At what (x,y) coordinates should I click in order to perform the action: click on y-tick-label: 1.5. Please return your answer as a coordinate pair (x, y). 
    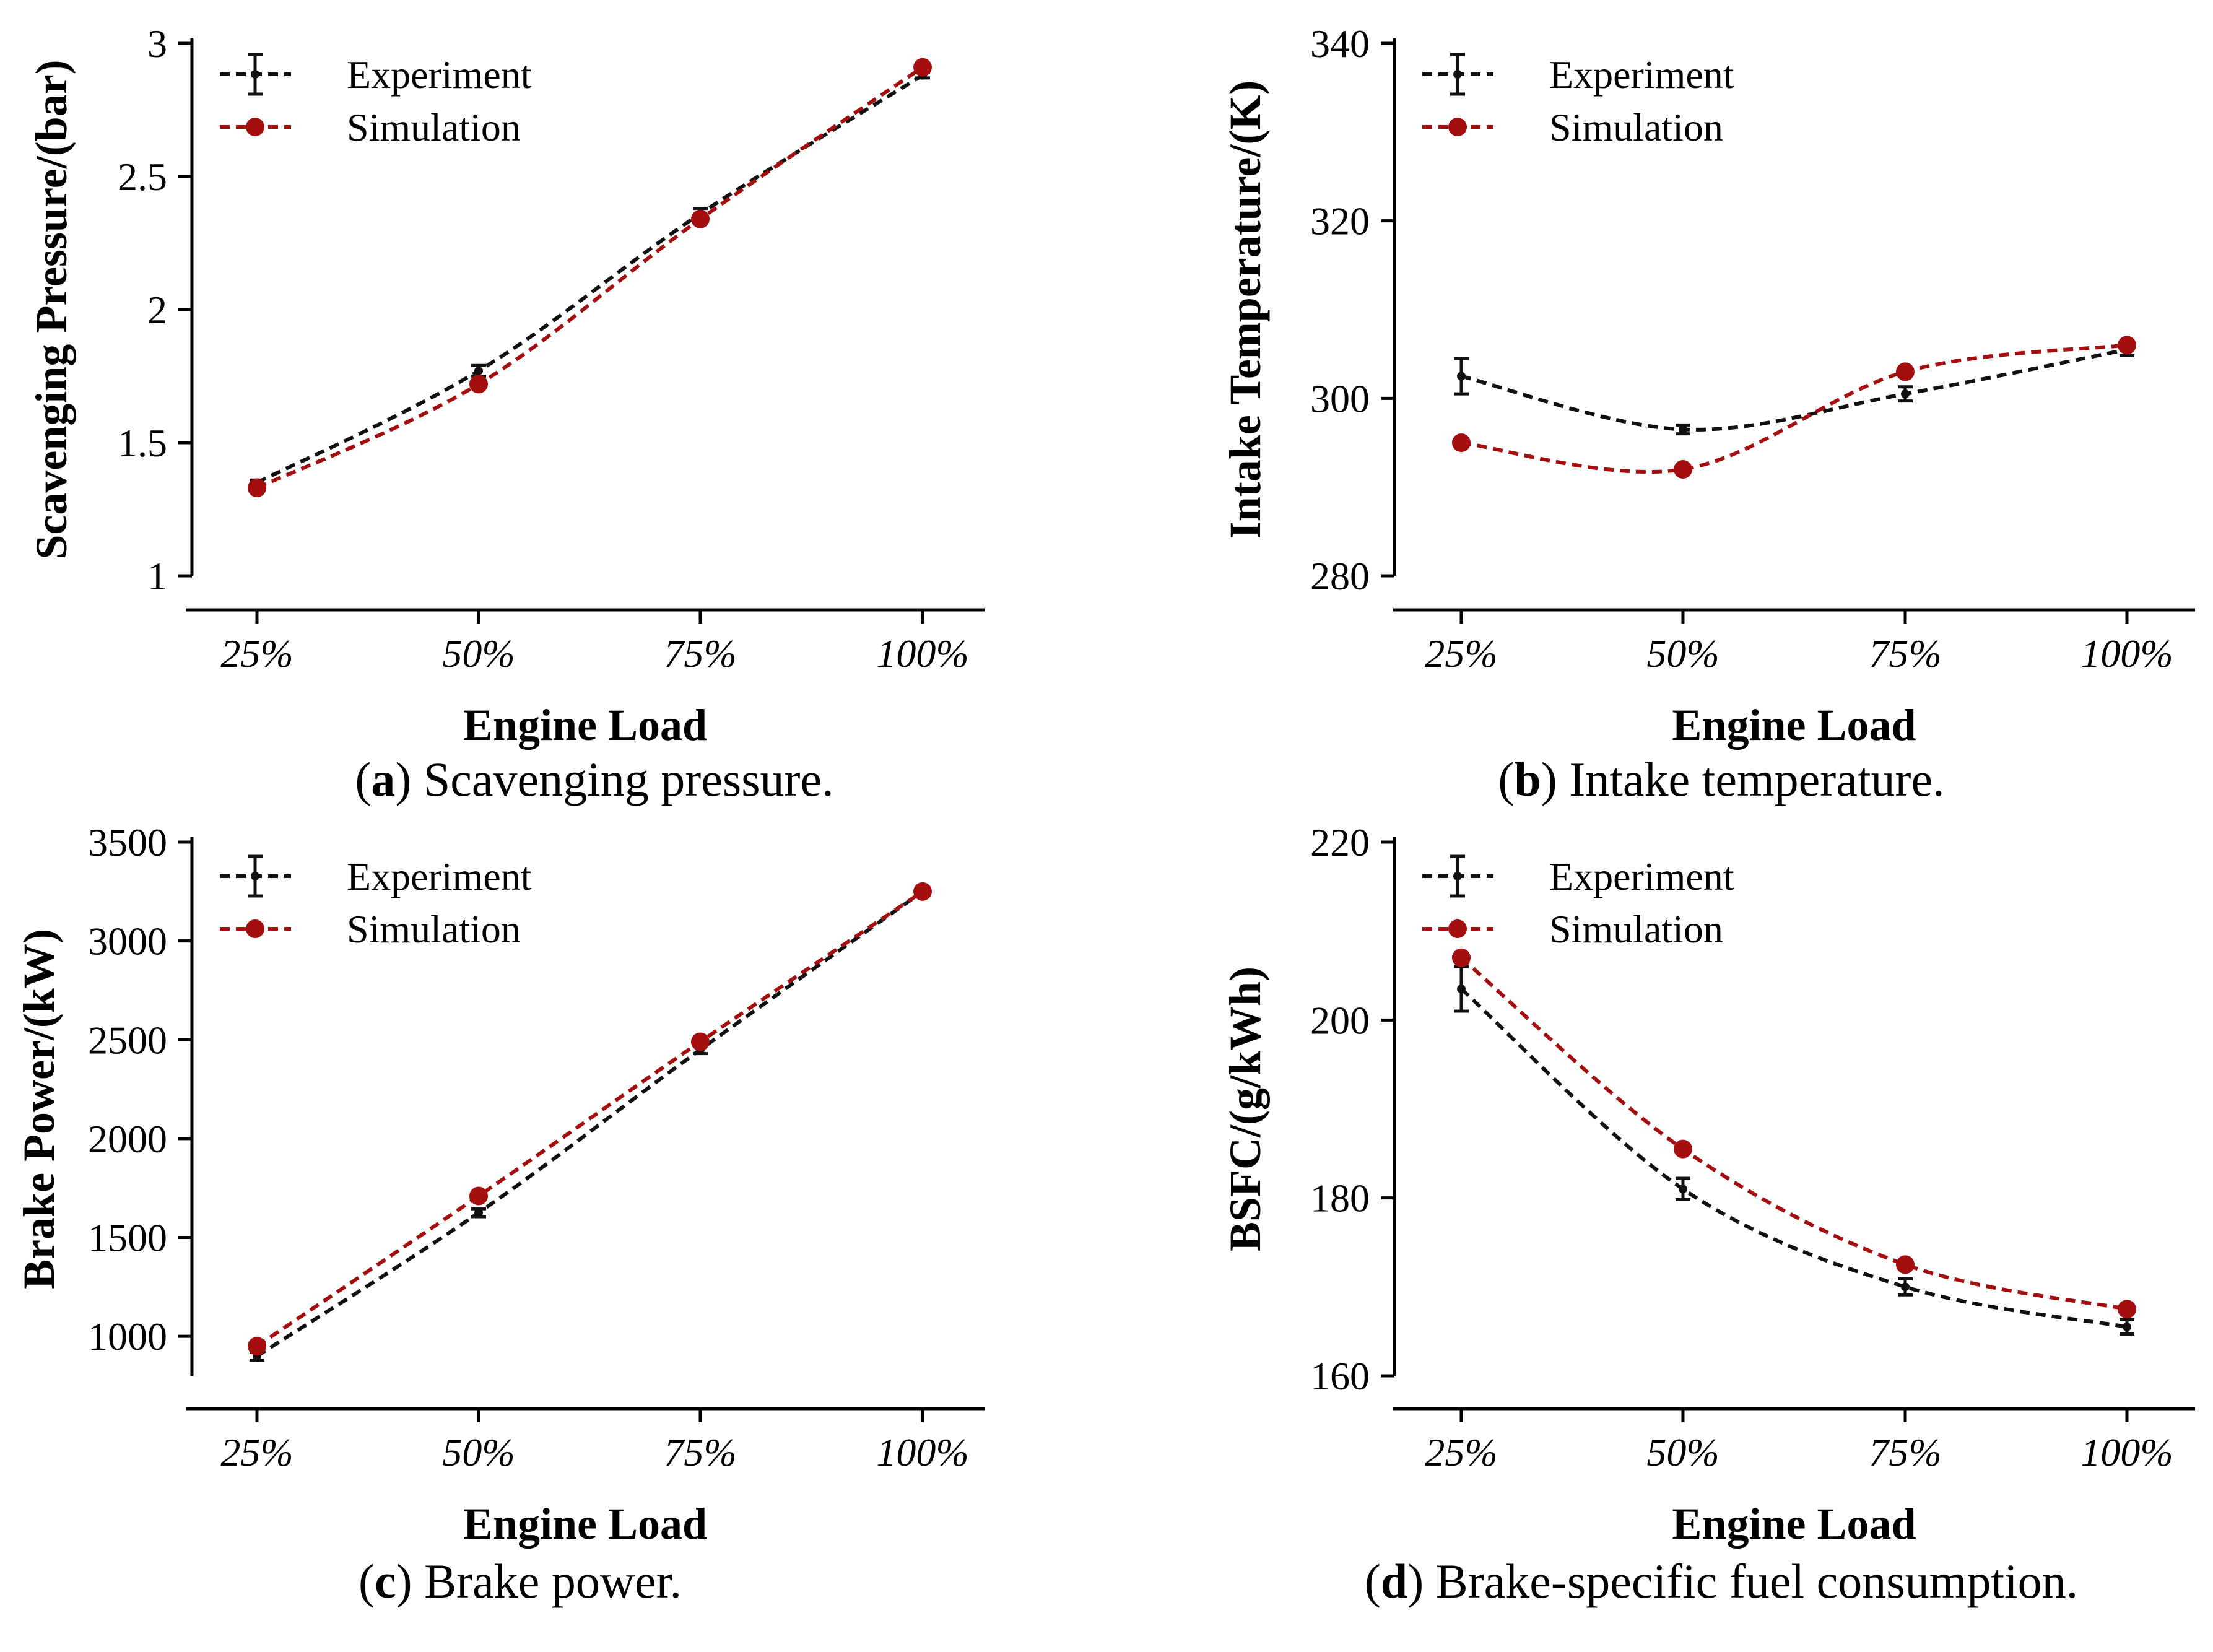
    Looking at the image, I should click on (143, 443).